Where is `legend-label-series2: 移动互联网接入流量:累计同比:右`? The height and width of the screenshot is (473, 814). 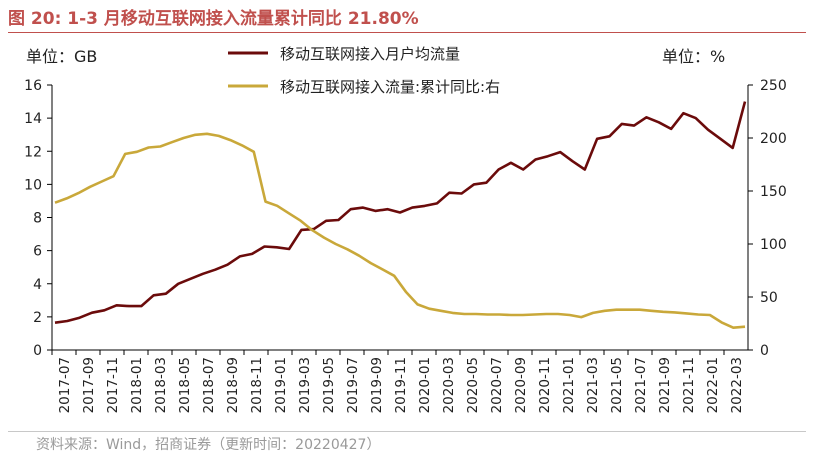
legend-label-series2: 移动互联网接入流量:累计同比:右 is located at coordinates (390, 87).